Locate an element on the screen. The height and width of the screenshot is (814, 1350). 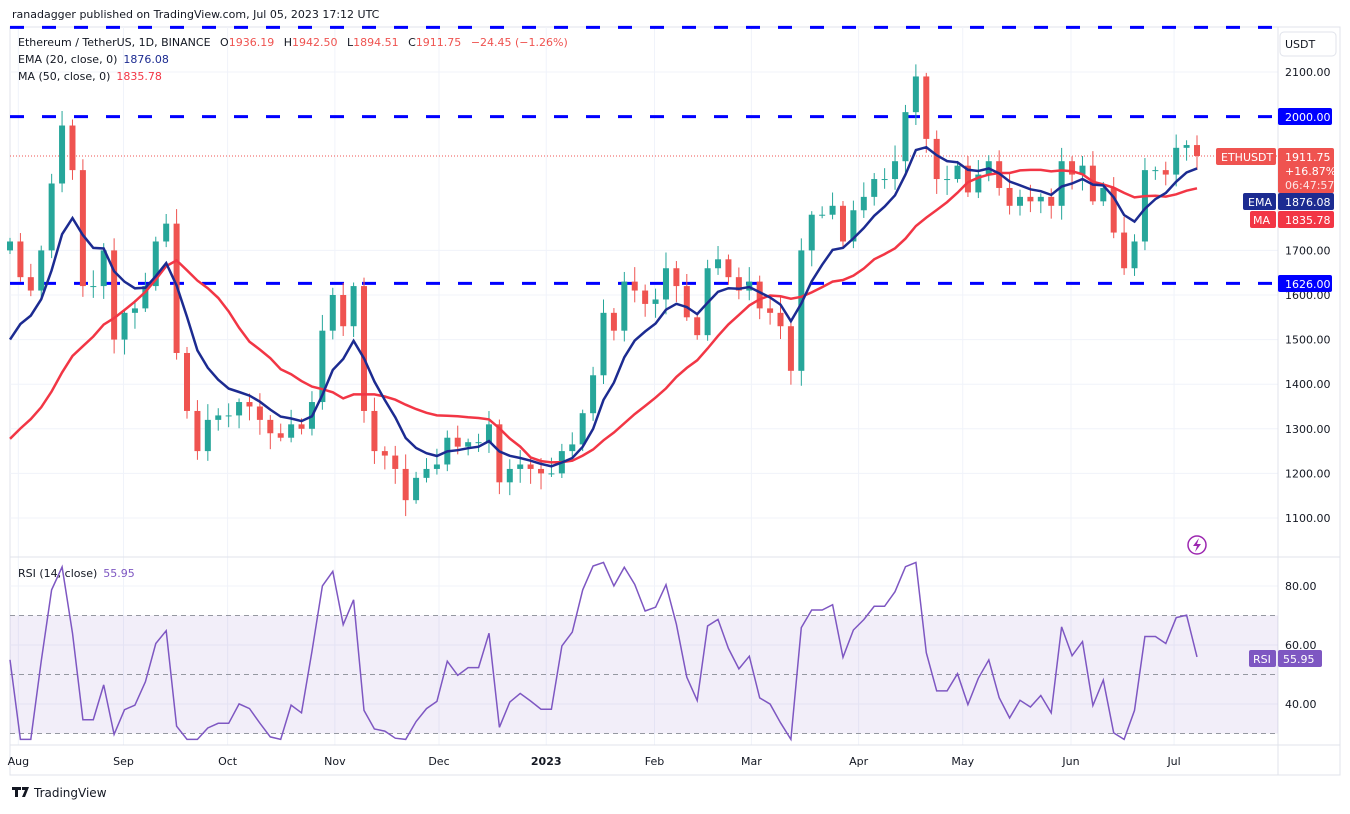
rsi-tick-label: 40.00 is located at coordinates (1301, 704).